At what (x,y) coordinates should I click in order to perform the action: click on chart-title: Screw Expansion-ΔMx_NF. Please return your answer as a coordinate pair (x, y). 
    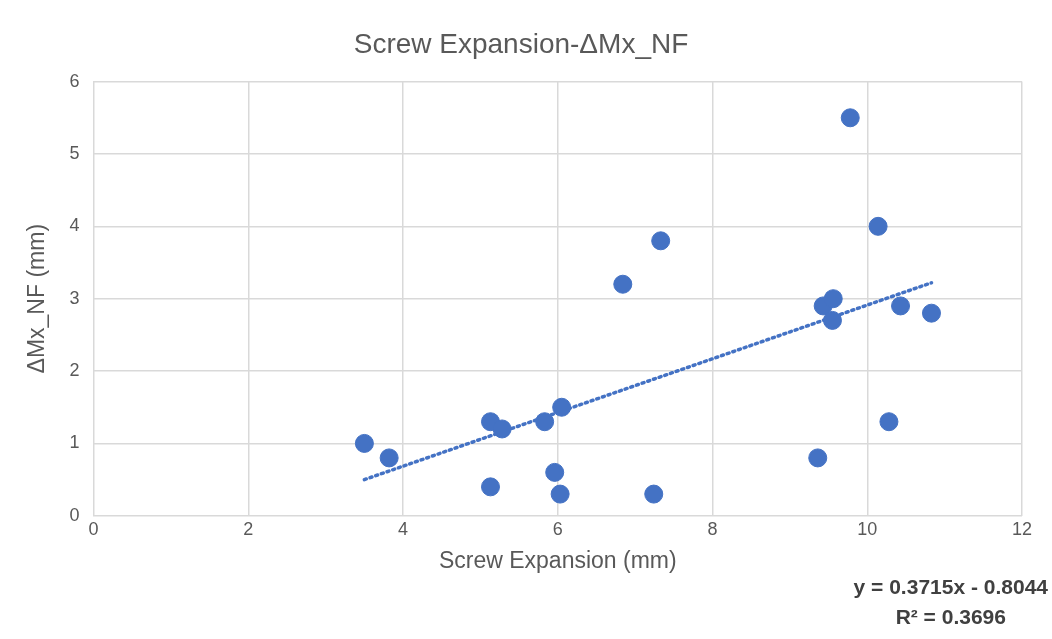
    Looking at the image, I should click on (521, 43).